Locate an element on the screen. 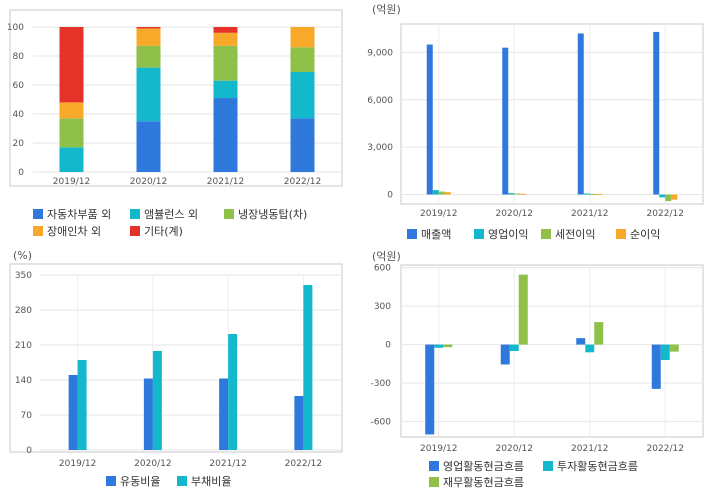  legend-item: 순이익 is located at coordinates (638, 234).